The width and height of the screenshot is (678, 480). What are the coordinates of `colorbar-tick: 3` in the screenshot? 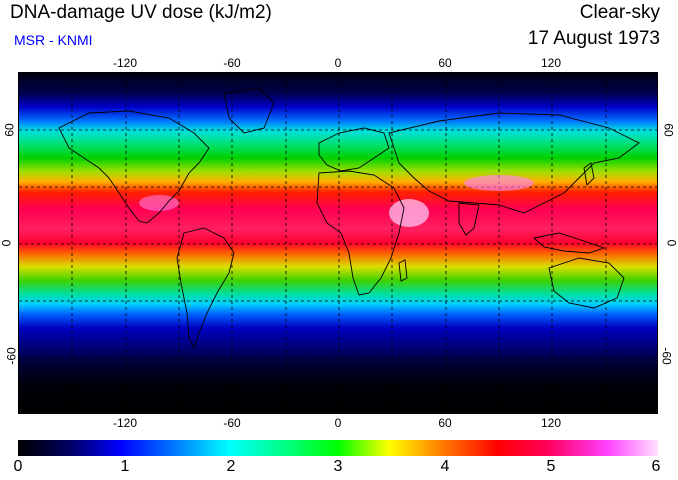 It's located at (338, 466).